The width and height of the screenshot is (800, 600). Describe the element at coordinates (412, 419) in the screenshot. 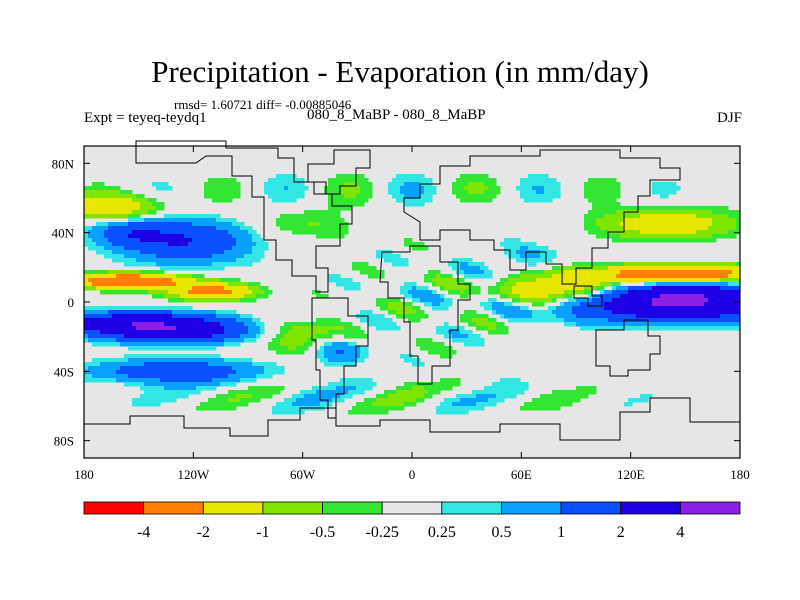

I see `coastline-antarctica` at that location.